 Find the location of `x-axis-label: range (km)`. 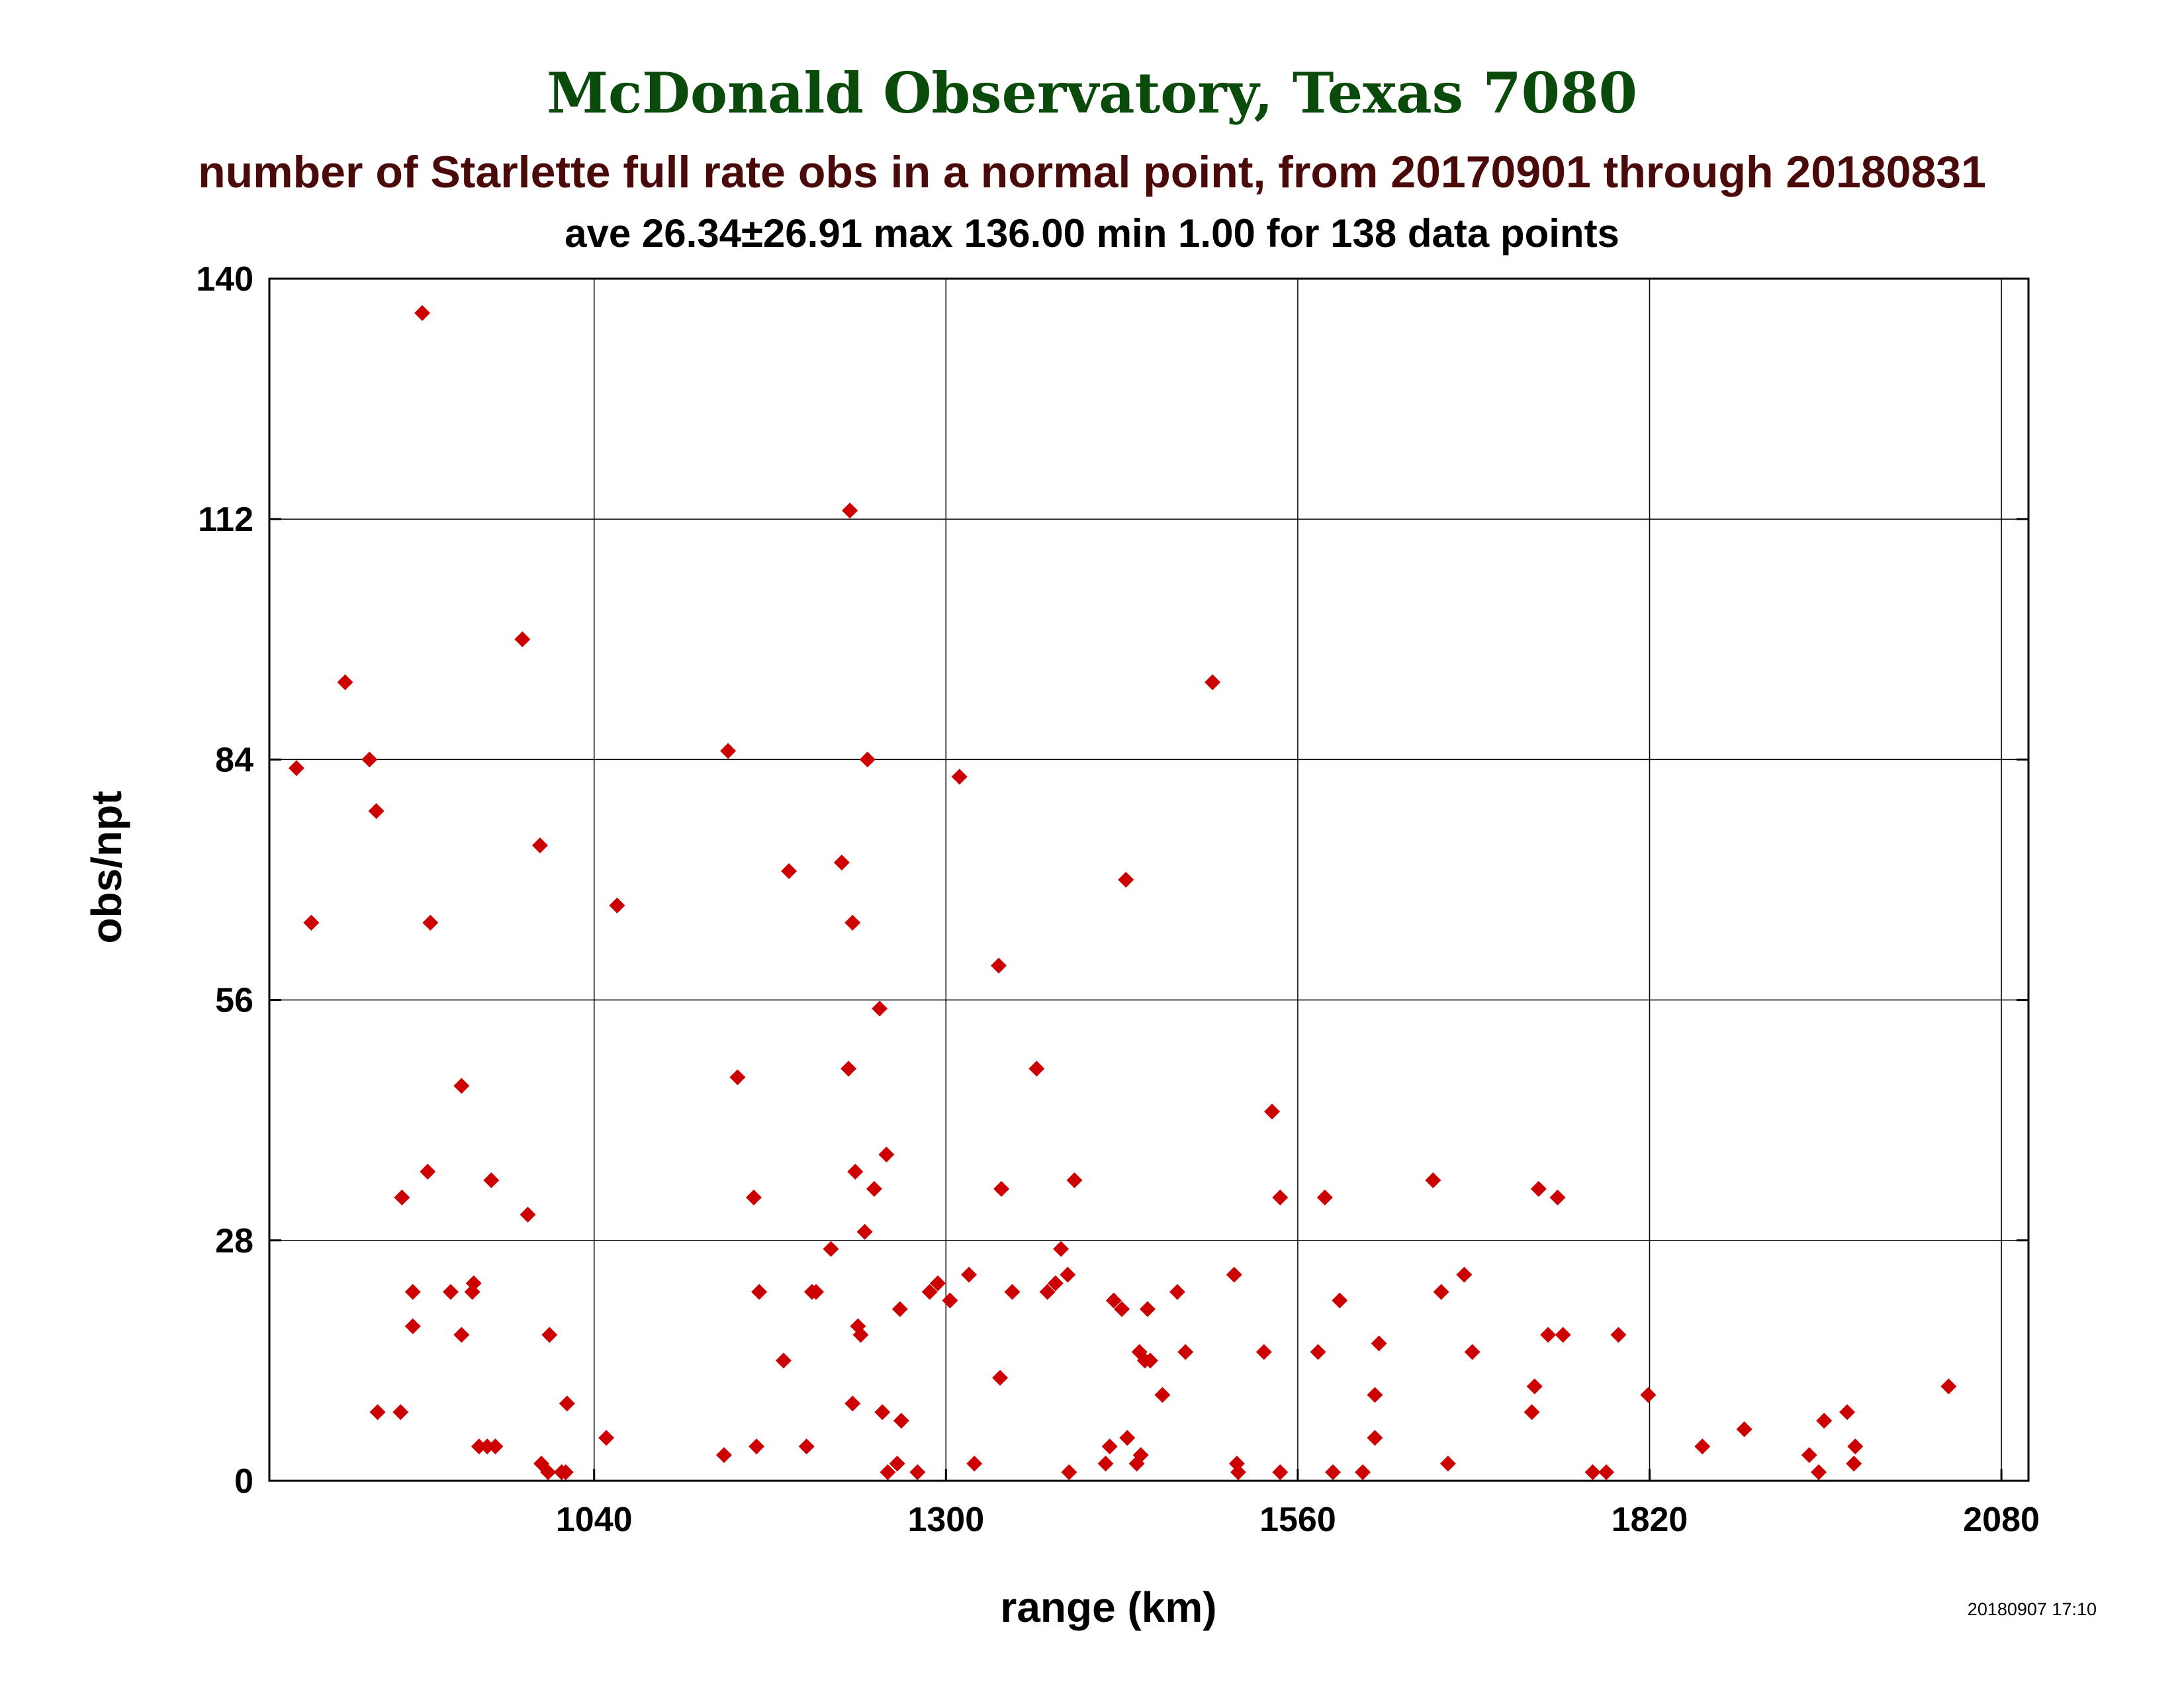

x-axis-label: range (km) is located at coordinates (1108, 1607).